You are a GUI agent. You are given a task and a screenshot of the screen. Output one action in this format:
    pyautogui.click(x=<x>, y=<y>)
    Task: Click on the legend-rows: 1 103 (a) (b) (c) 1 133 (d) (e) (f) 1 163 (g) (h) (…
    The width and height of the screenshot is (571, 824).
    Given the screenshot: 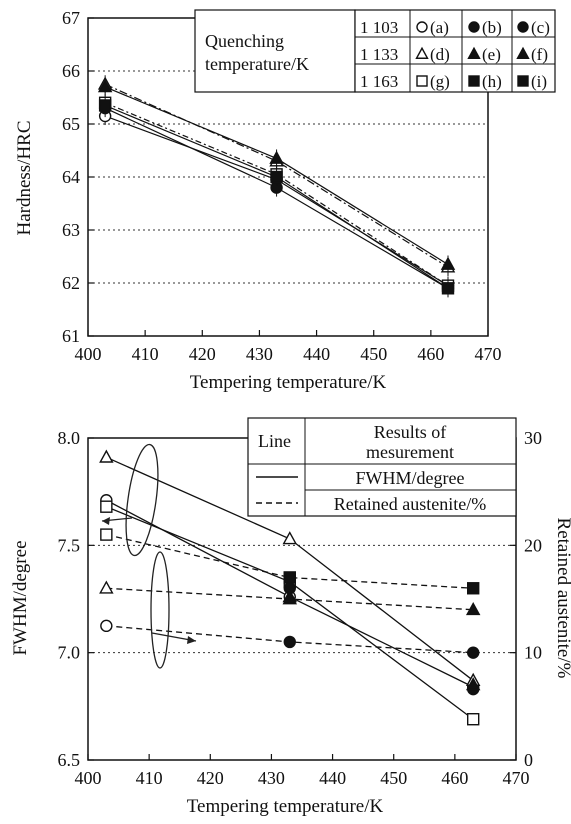 What is the action you would take?
    pyautogui.click(x=455, y=54)
    